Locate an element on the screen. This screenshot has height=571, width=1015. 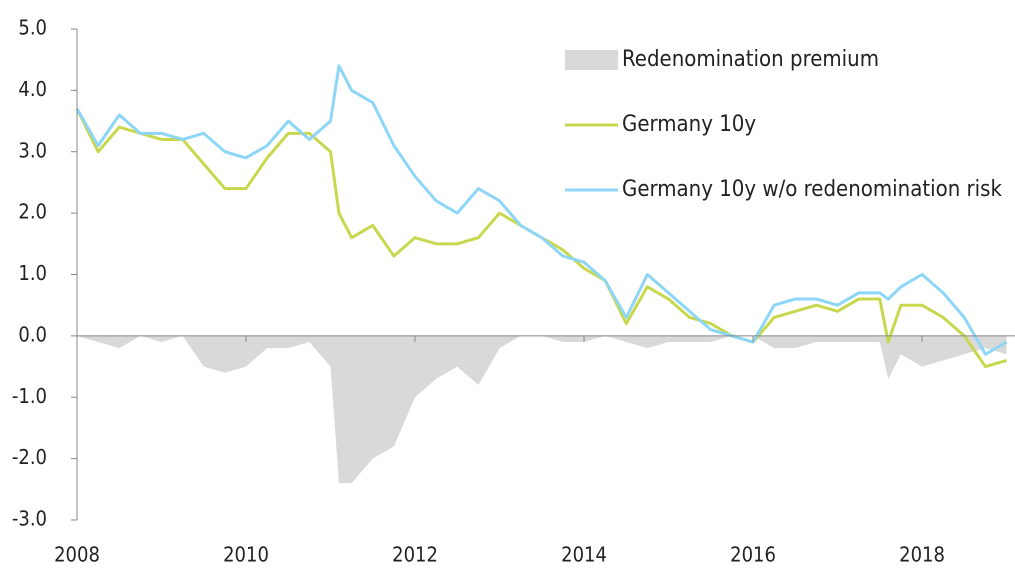
legend-swatch is located at coordinates (591, 60).